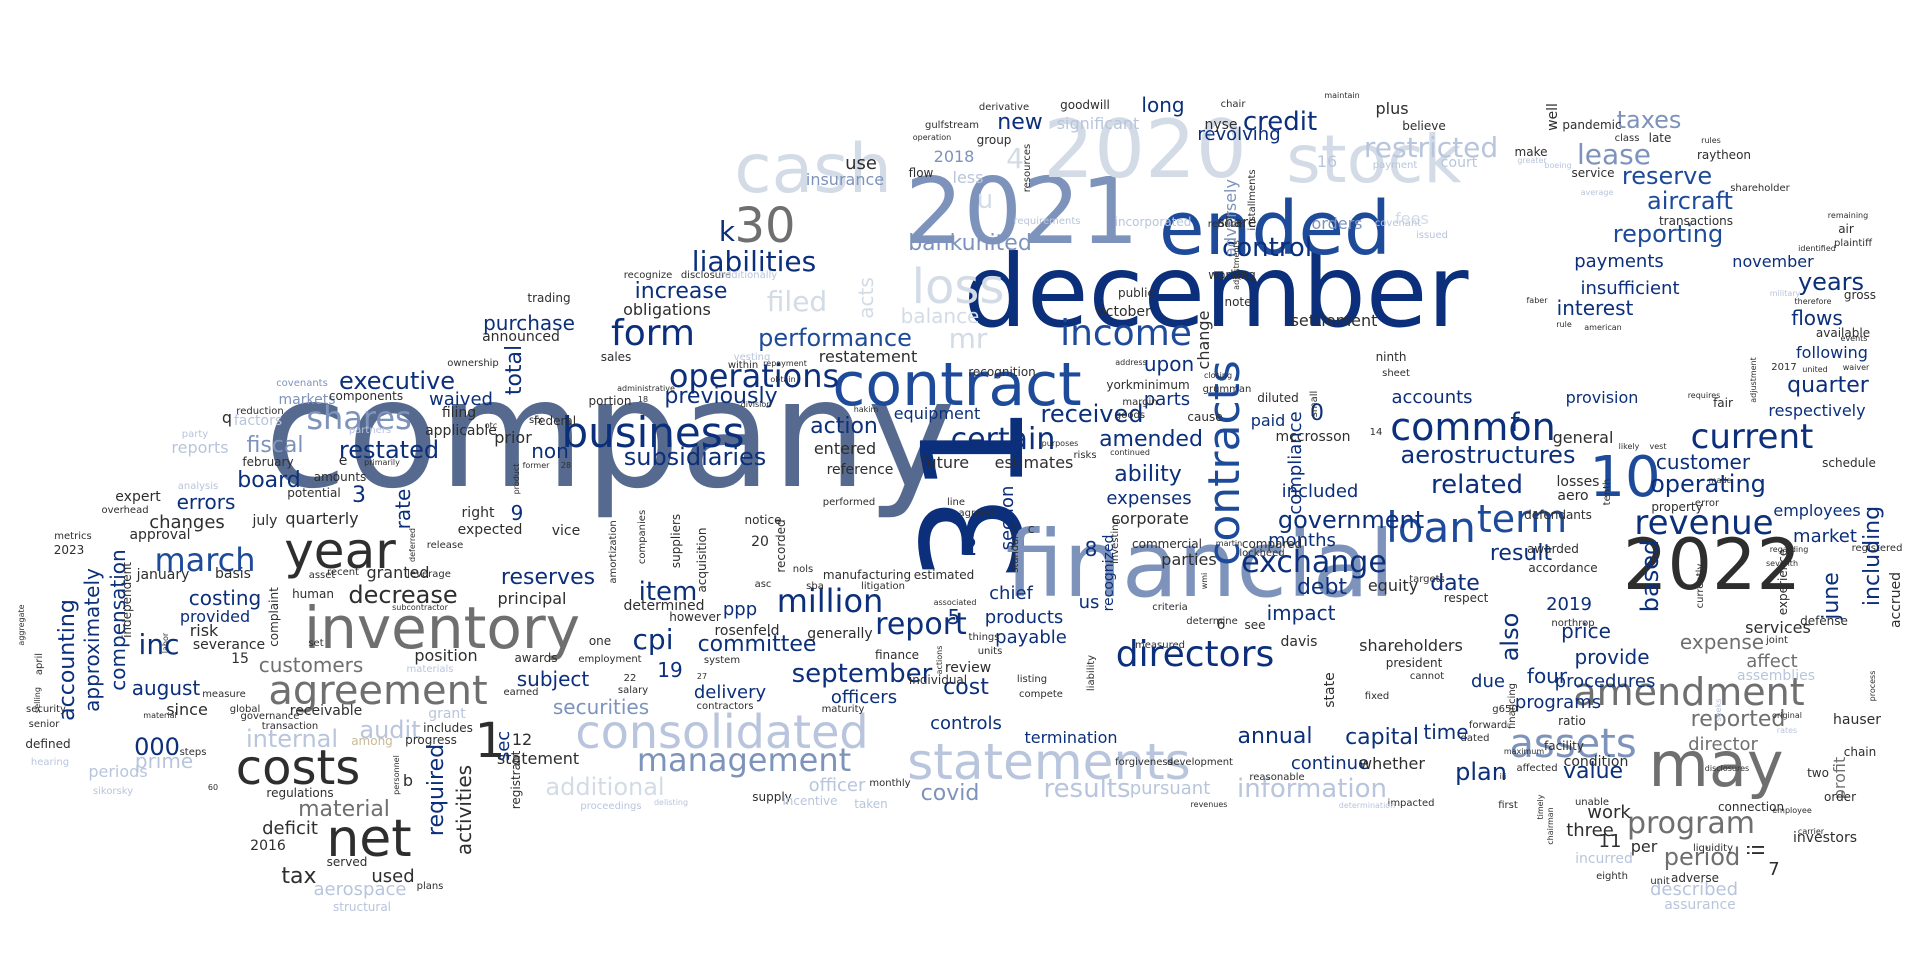  What do you see at coordinates (862, 674) in the screenshot?
I see `word-september: september` at bounding box center [862, 674].